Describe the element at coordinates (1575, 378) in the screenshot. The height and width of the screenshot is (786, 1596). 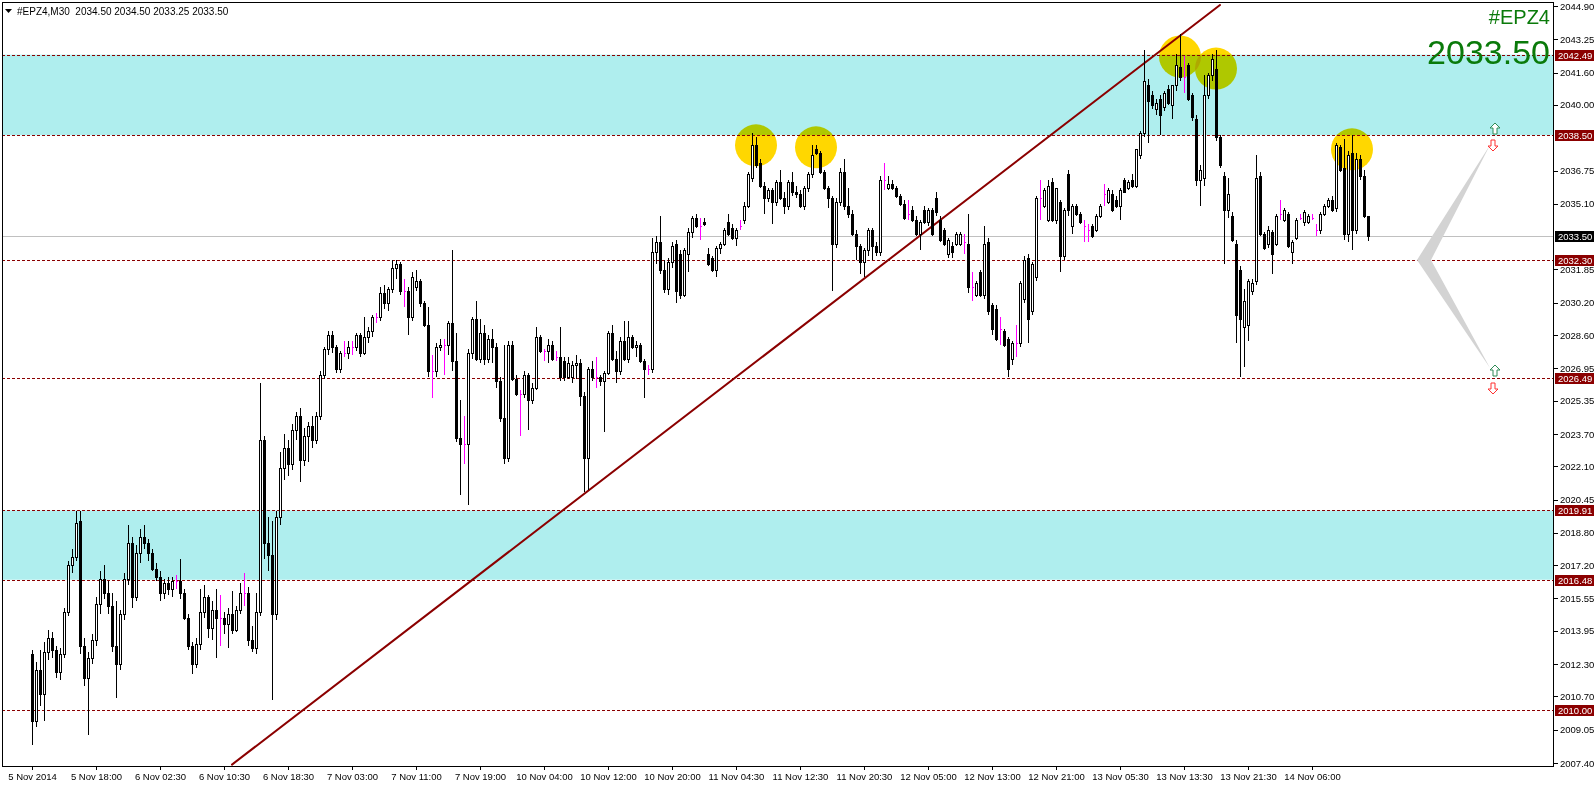
I see `ref-line-label: 2026.49` at that location.